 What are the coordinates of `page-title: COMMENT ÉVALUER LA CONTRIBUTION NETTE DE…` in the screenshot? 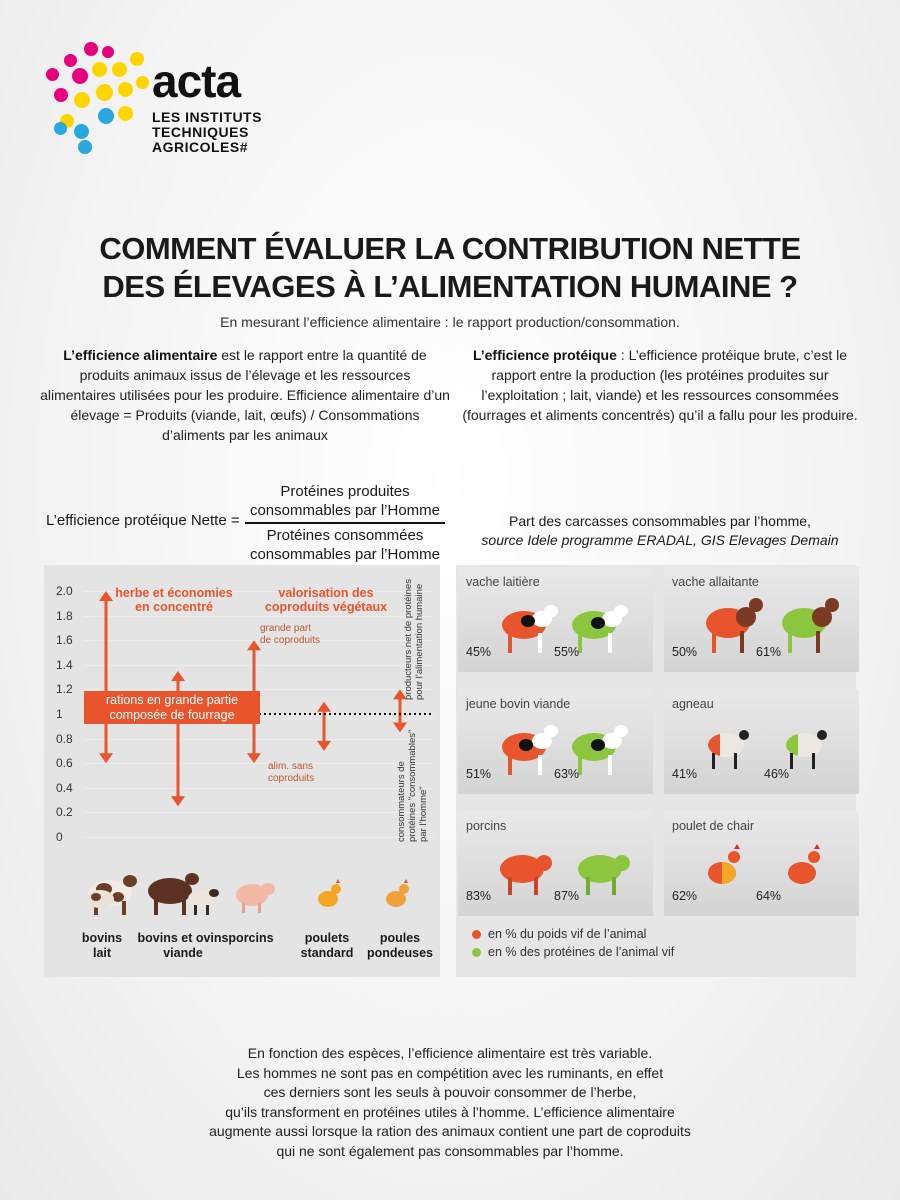 It's located at (450, 267).